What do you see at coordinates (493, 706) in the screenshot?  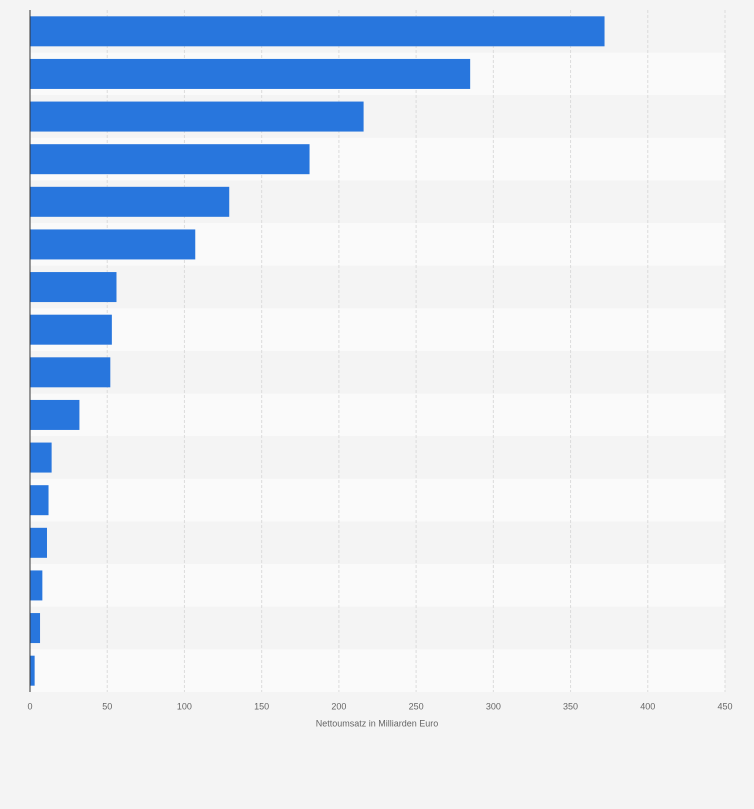 I see `x-tick-label: 300` at bounding box center [493, 706].